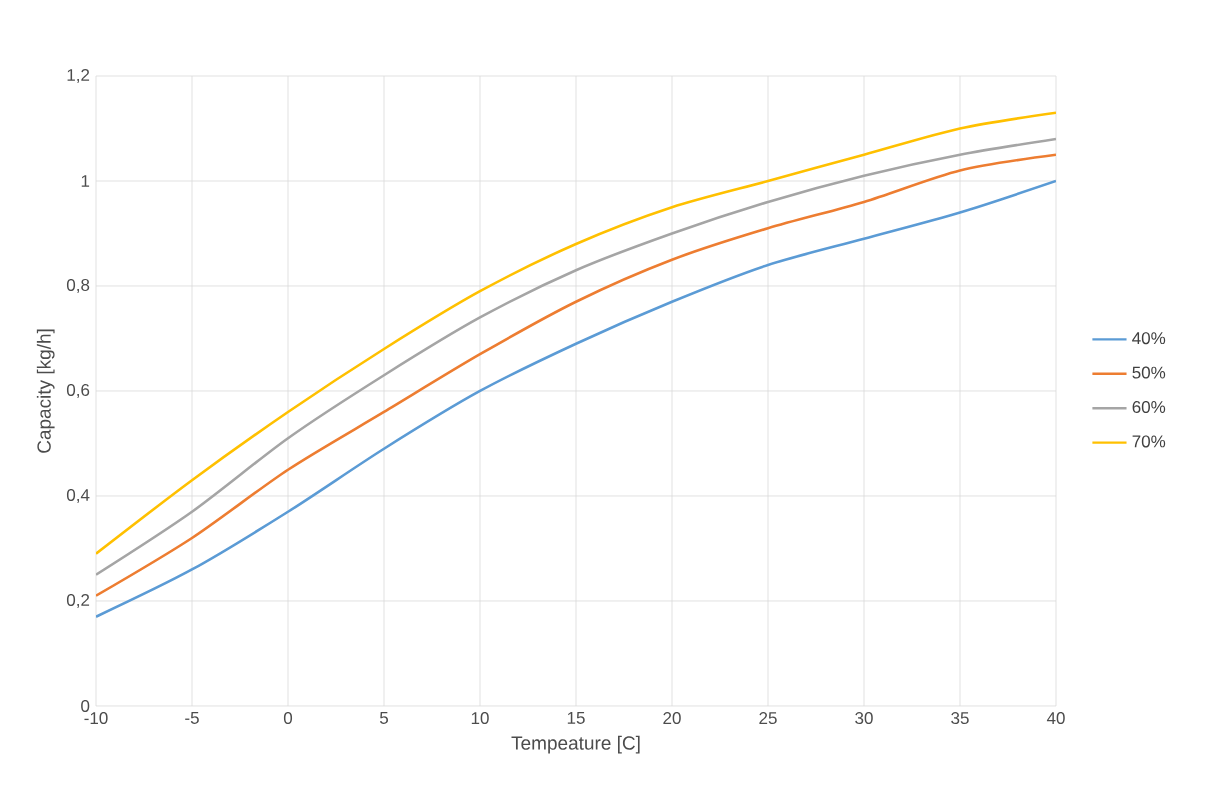 The image size is (1216, 790). What do you see at coordinates (768, 718) in the screenshot?
I see `x-tick-label: 25` at bounding box center [768, 718].